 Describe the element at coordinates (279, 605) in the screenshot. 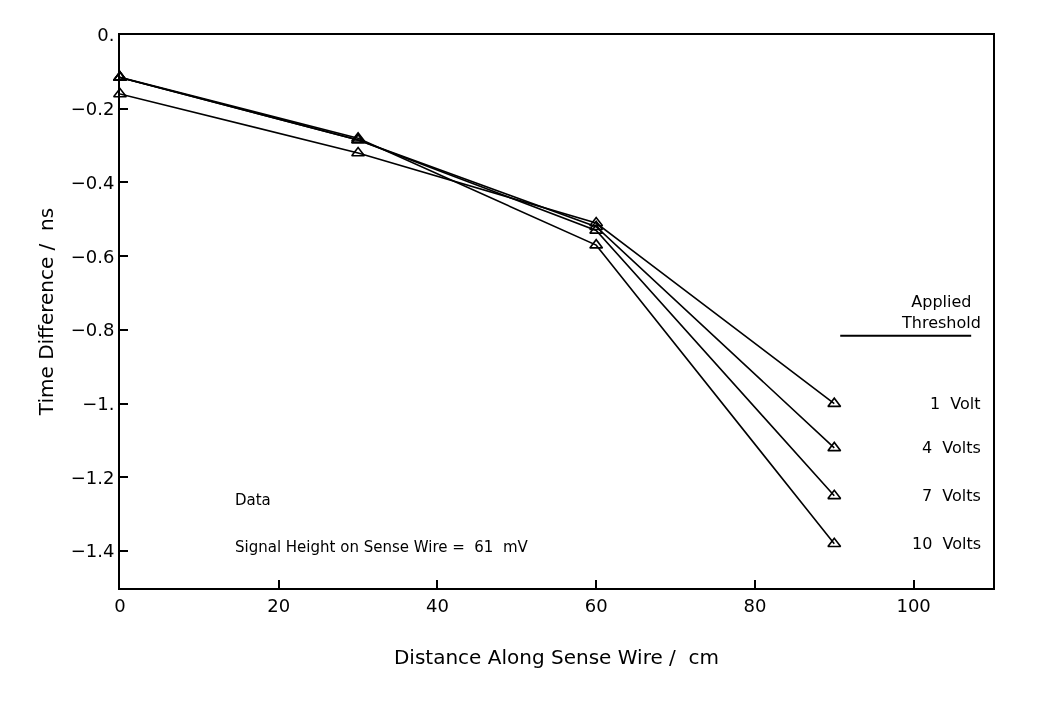

I see `x-tick-label: 20` at that location.